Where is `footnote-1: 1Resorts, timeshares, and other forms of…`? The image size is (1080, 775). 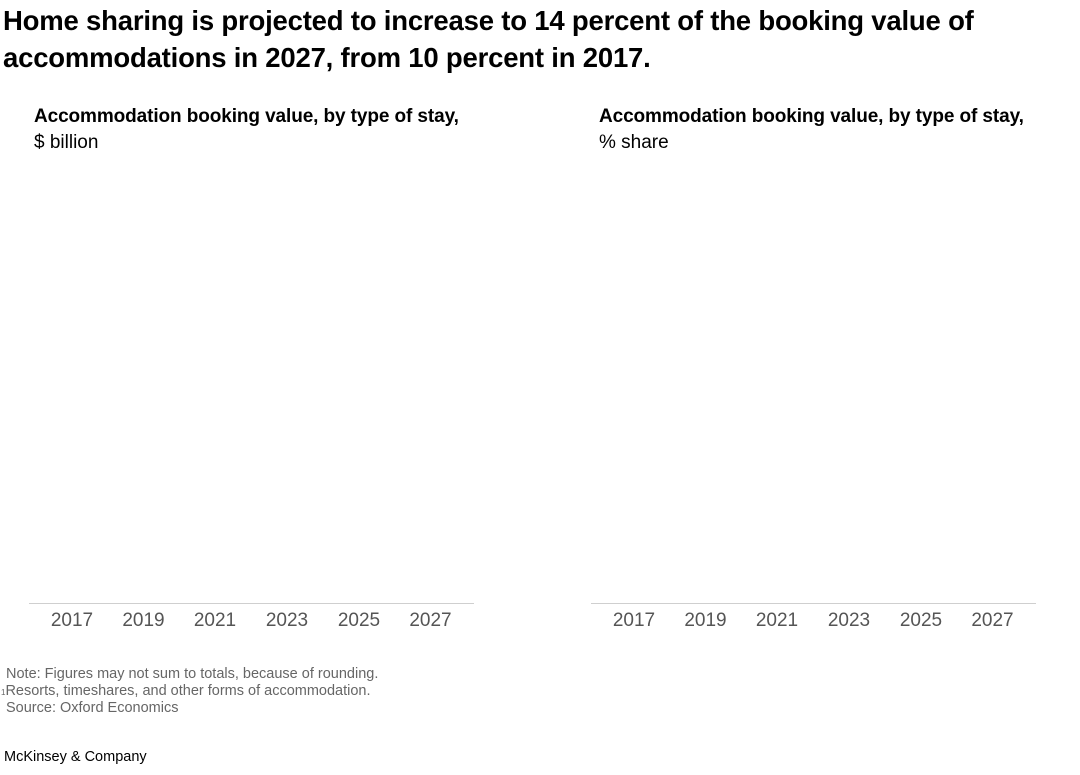 footnote-1: 1Resorts, timeshares, and other forms of… is located at coordinates (189, 691).